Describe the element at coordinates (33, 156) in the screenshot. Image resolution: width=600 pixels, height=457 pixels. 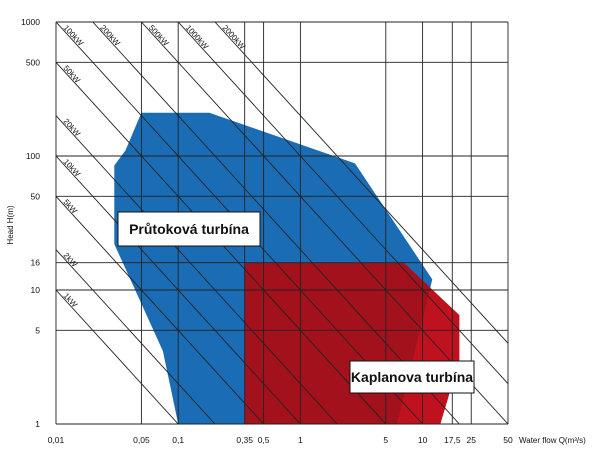
I see `y-tick-label: 100` at that location.